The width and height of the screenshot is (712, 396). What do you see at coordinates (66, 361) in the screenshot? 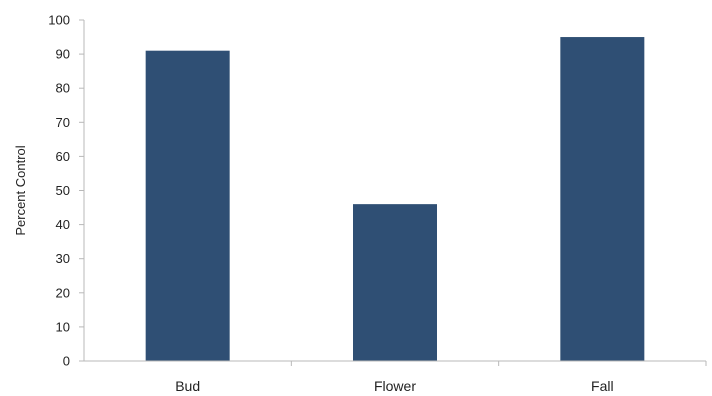
I see `y-tick-label: 0` at bounding box center [66, 361].